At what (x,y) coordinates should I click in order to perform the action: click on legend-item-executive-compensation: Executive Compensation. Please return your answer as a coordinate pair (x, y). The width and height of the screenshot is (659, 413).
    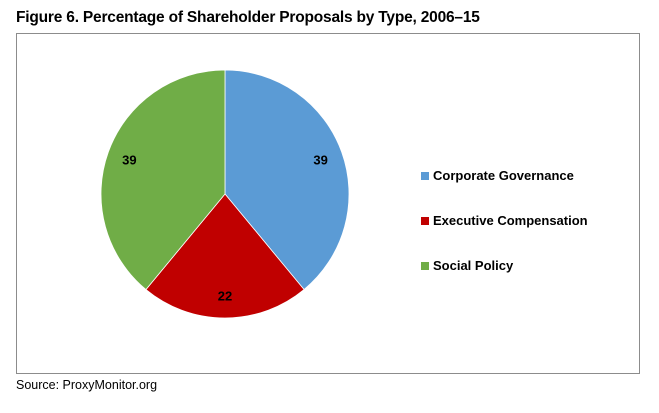
    Looking at the image, I should click on (504, 220).